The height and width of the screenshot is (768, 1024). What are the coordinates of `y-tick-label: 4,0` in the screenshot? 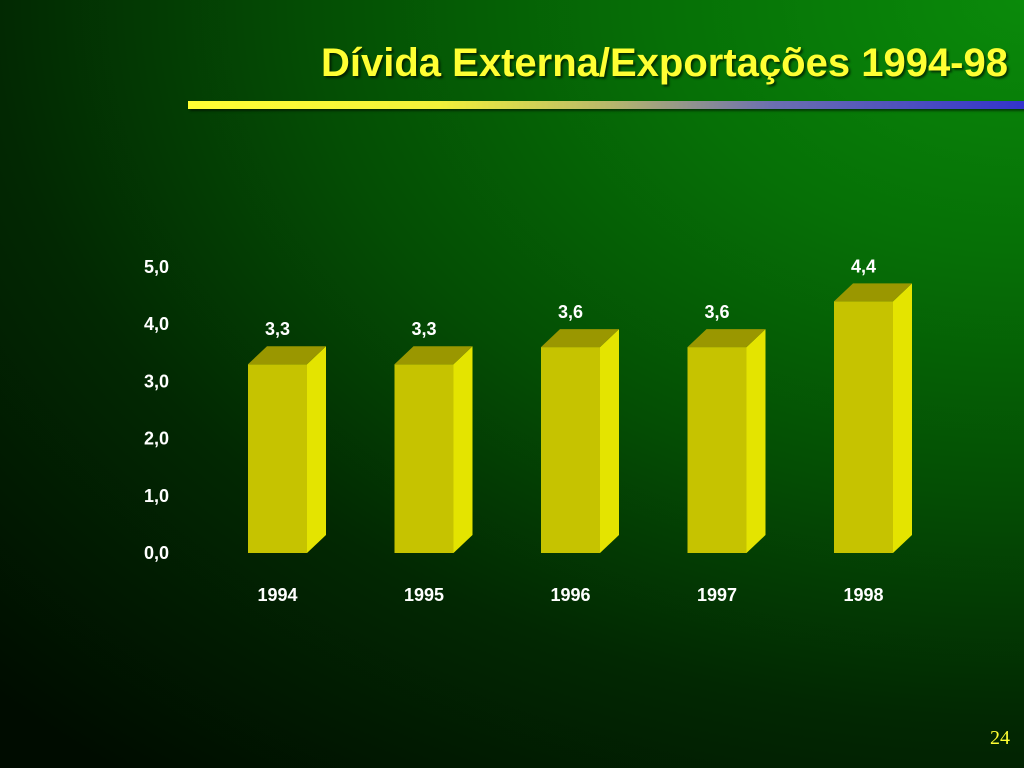 It's located at (156, 324).